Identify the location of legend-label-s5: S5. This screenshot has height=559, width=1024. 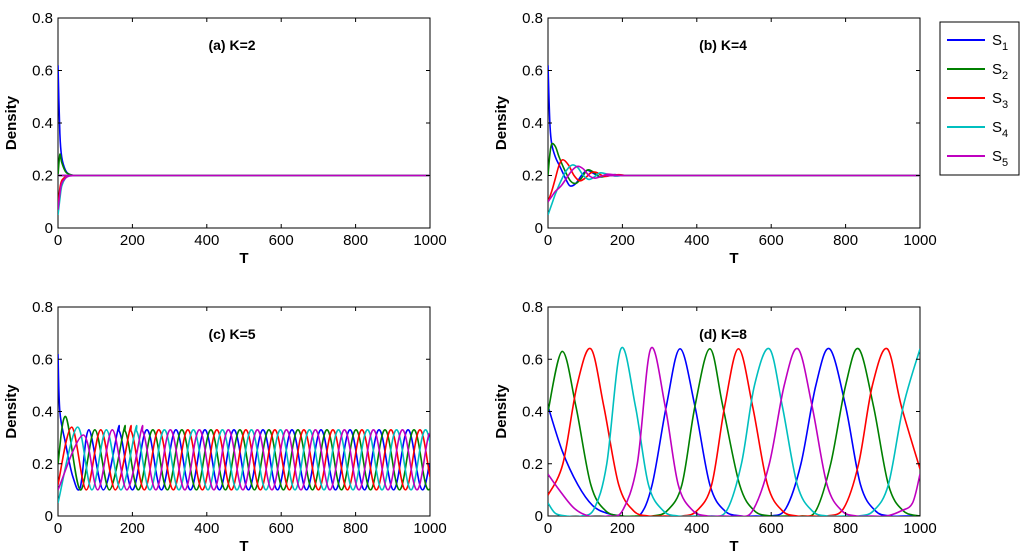
(1000, 158).